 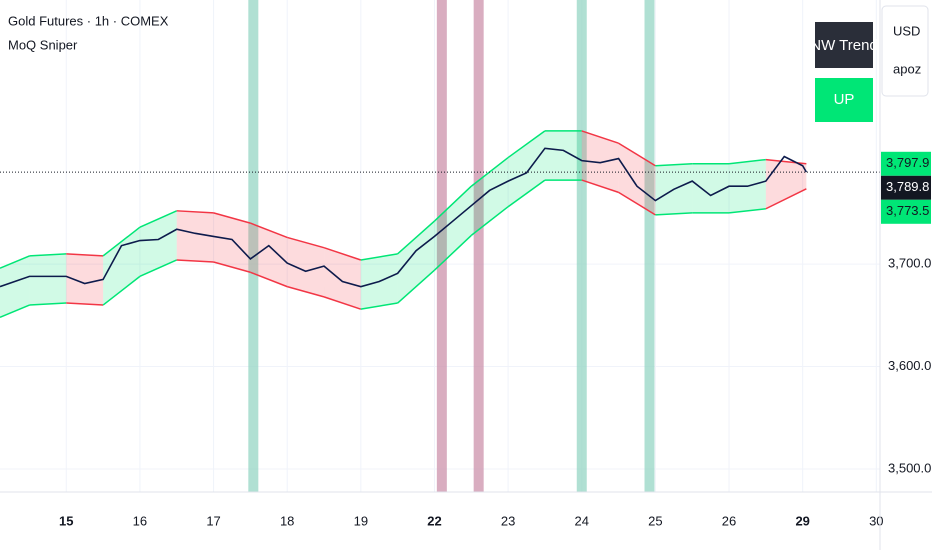 I want to click on price-label: 3,773.5, so click(x=907, y=210).